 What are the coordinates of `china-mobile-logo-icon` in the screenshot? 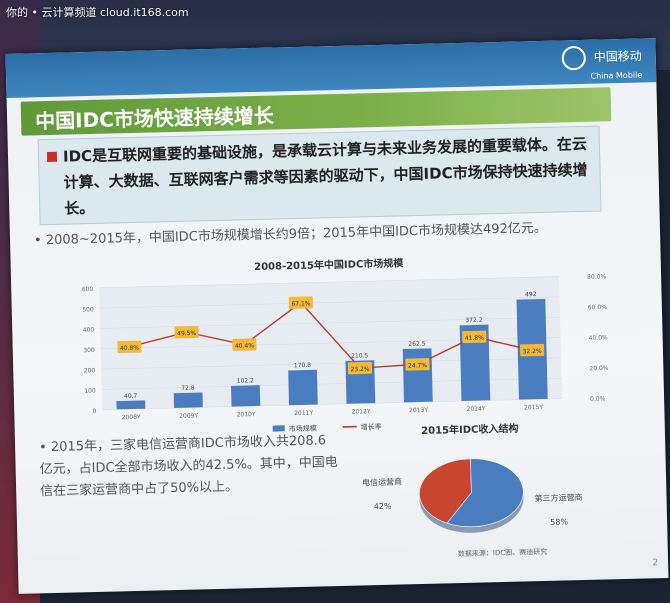 It's located at (574, 58).